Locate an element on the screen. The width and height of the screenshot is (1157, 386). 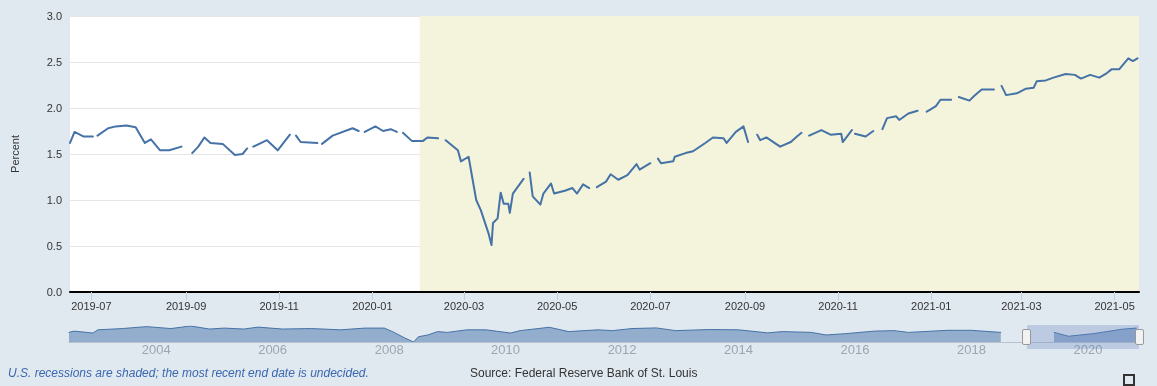
x-tick-label: 2004 is located at coordinates (156, 349).